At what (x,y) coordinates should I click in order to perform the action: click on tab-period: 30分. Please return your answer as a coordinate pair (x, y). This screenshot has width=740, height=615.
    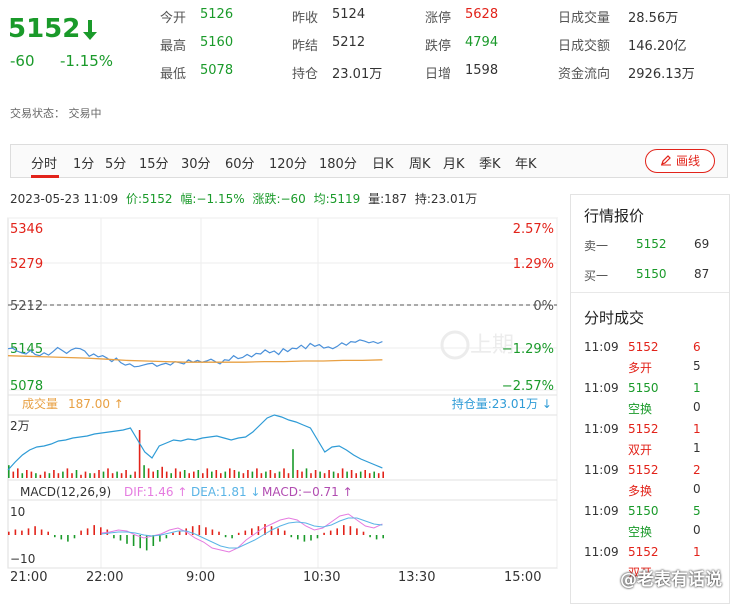
    Looking at the image, I should click on (196, 164).